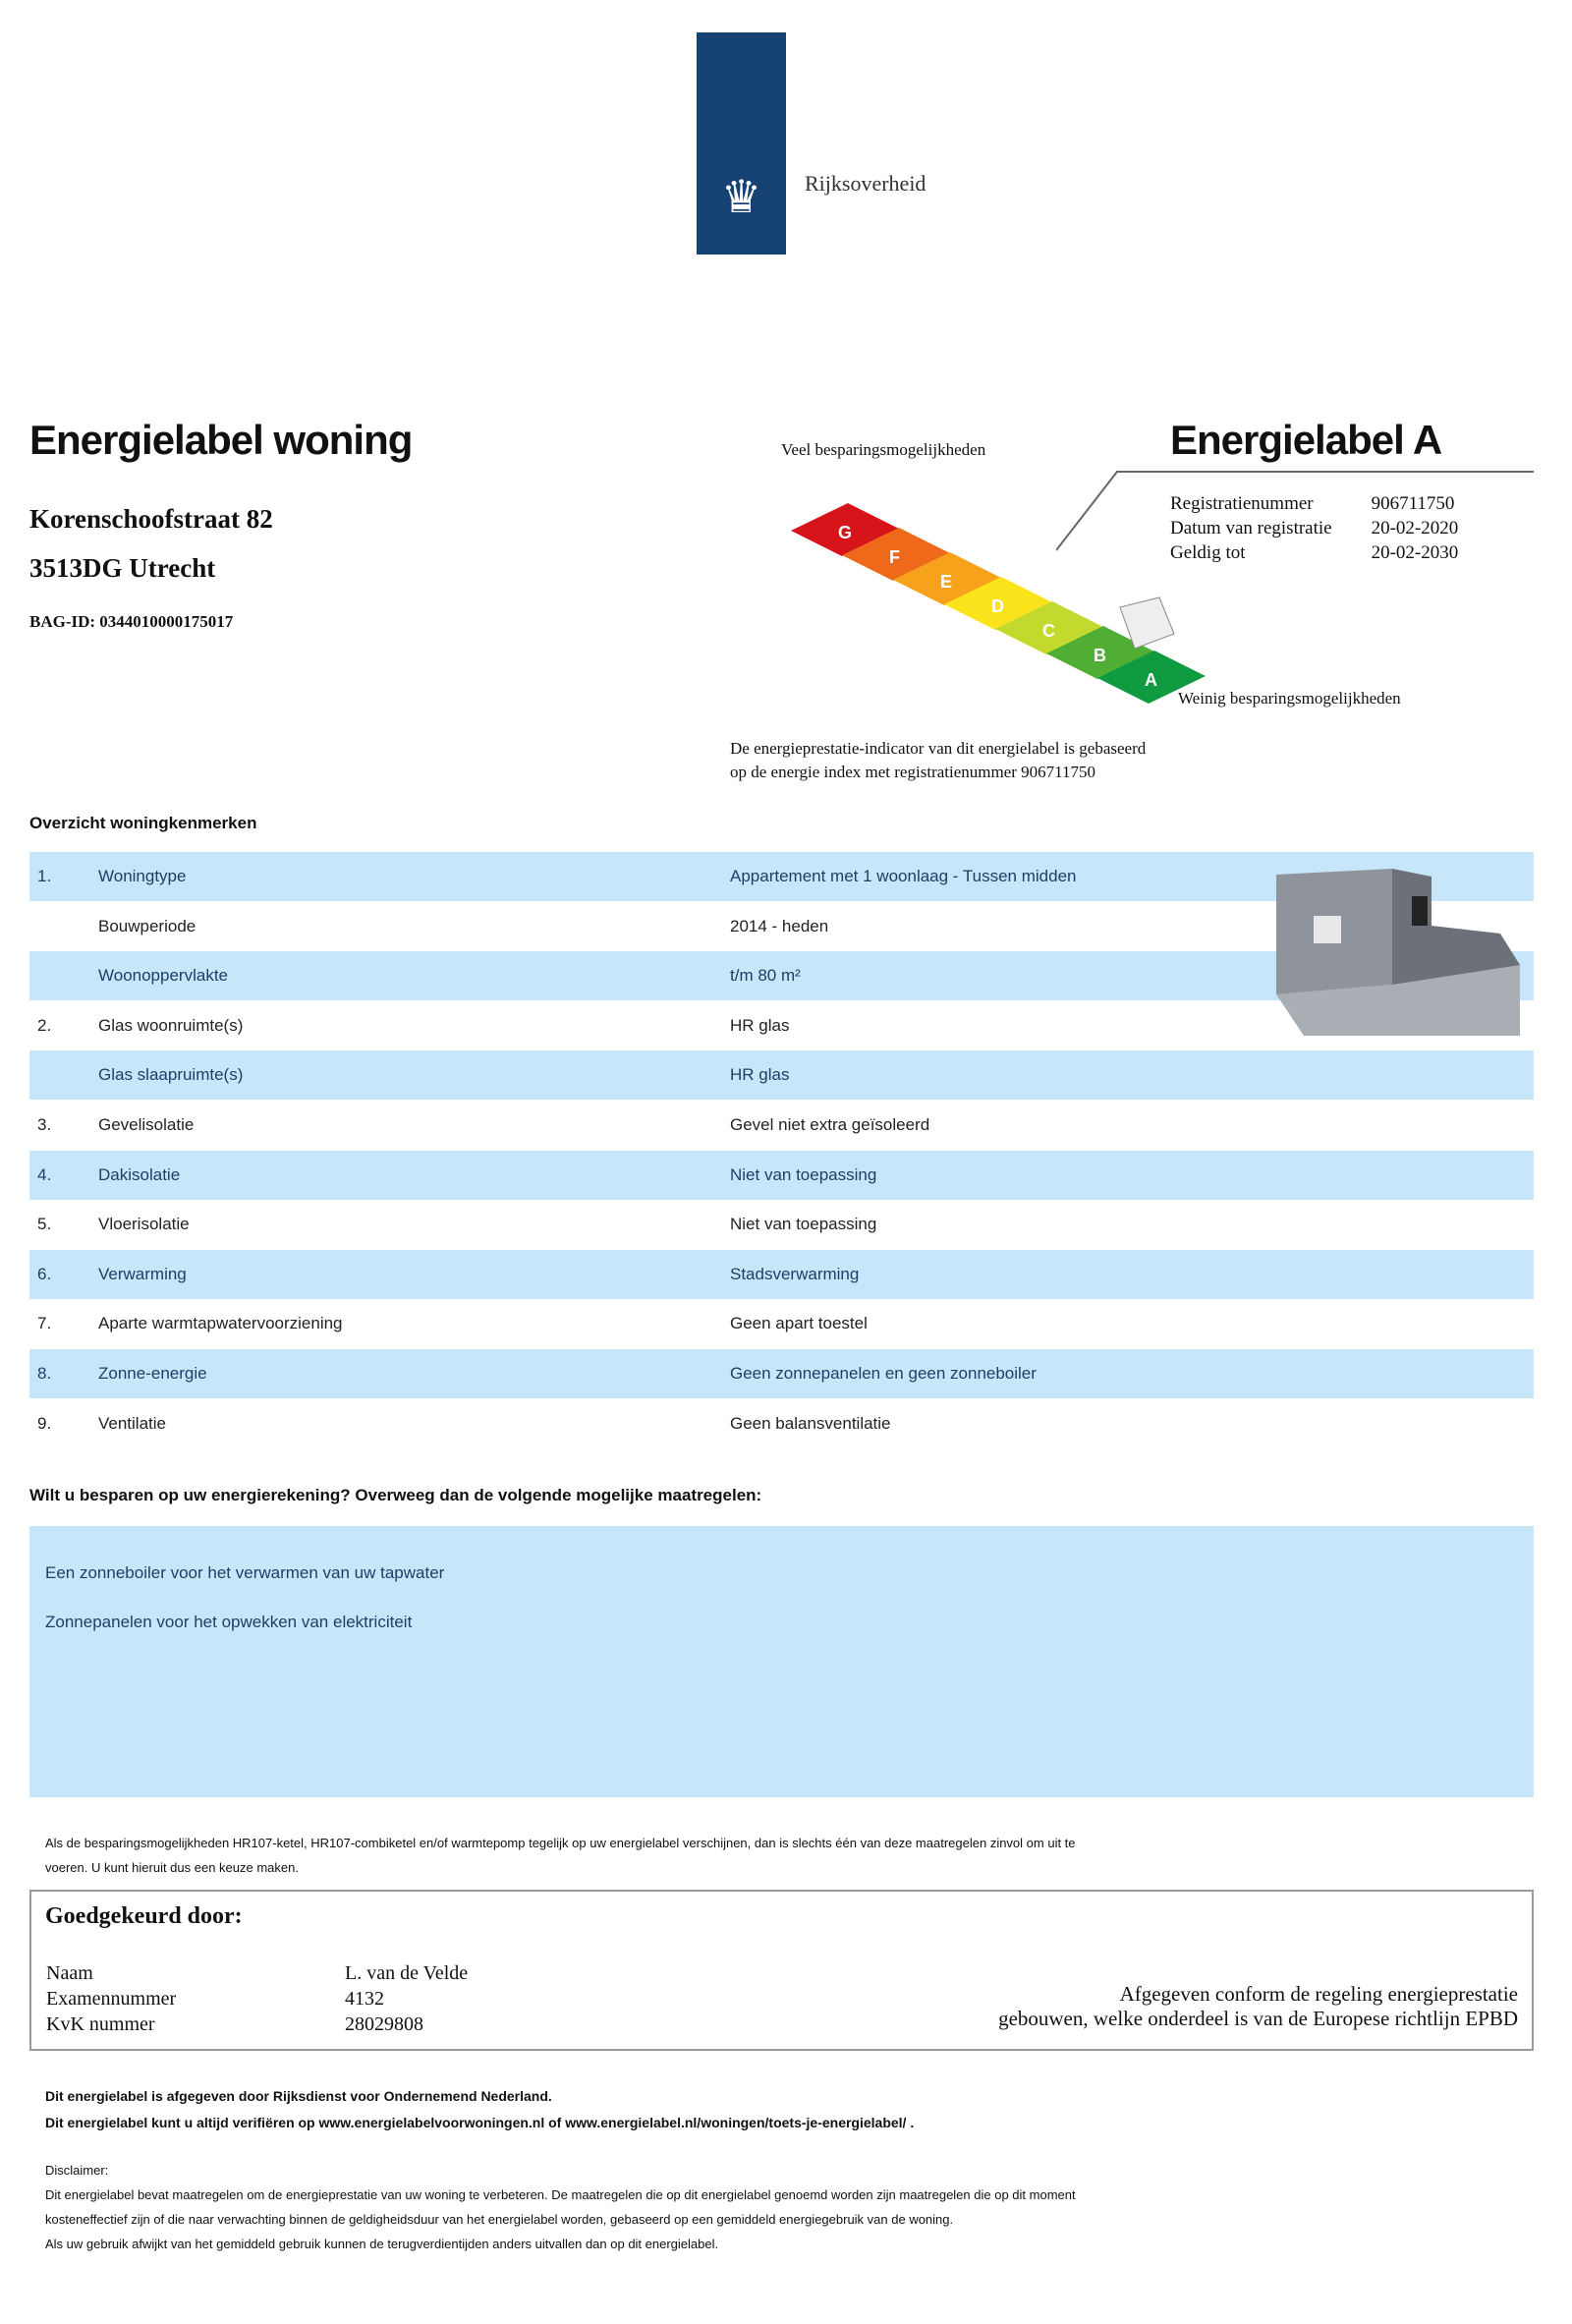  What do you see at coordinates (221, 440) in the screenshot?
I see `page-title: Energielabel woning` at bounding box center [221, 440].